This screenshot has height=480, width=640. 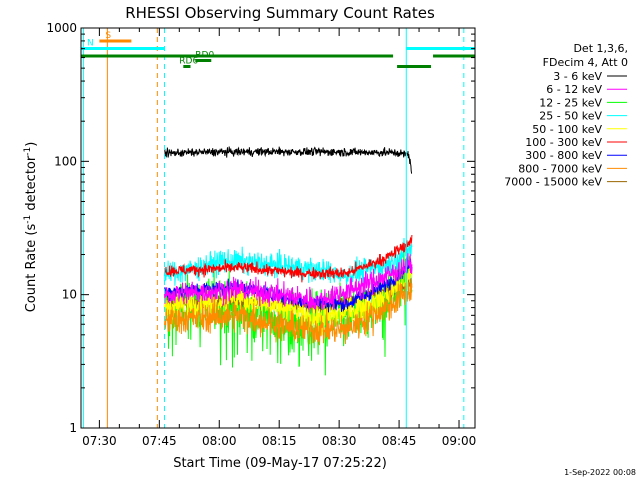 What do you see at coordinates (399, 441) in the screenshot?
I see `x-tick-label-5: 08:45` at bounding box center [399, 441].